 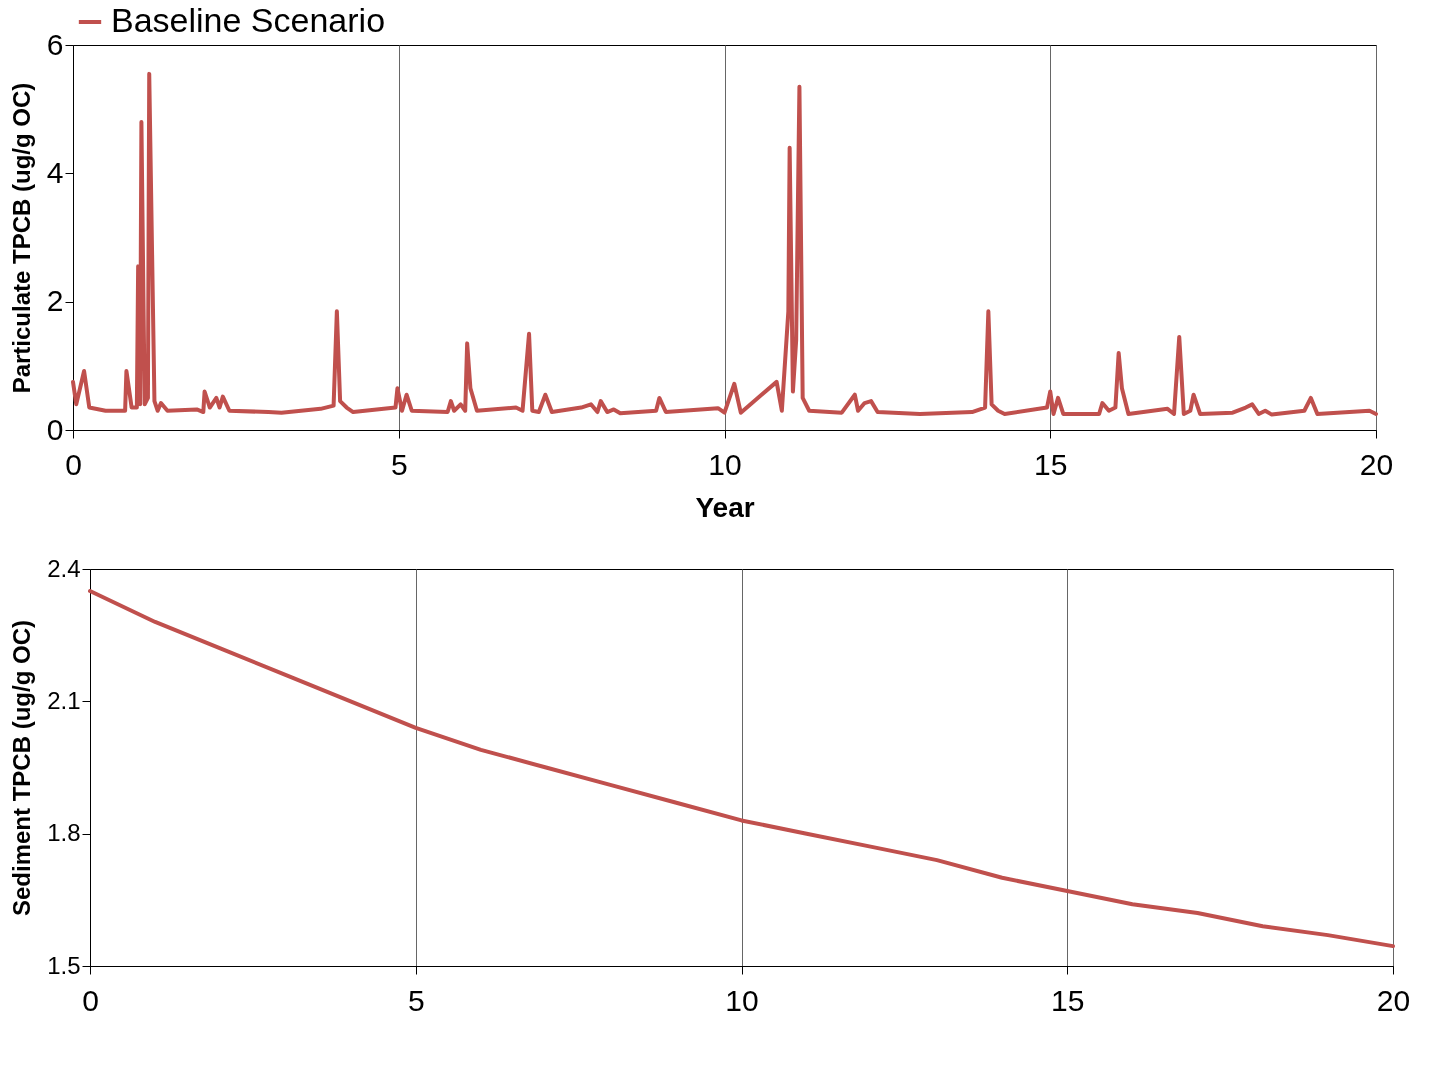 I want to click on y-axis-title: Particulate TPCB (ug/g OC), so click(x=21, y=238).